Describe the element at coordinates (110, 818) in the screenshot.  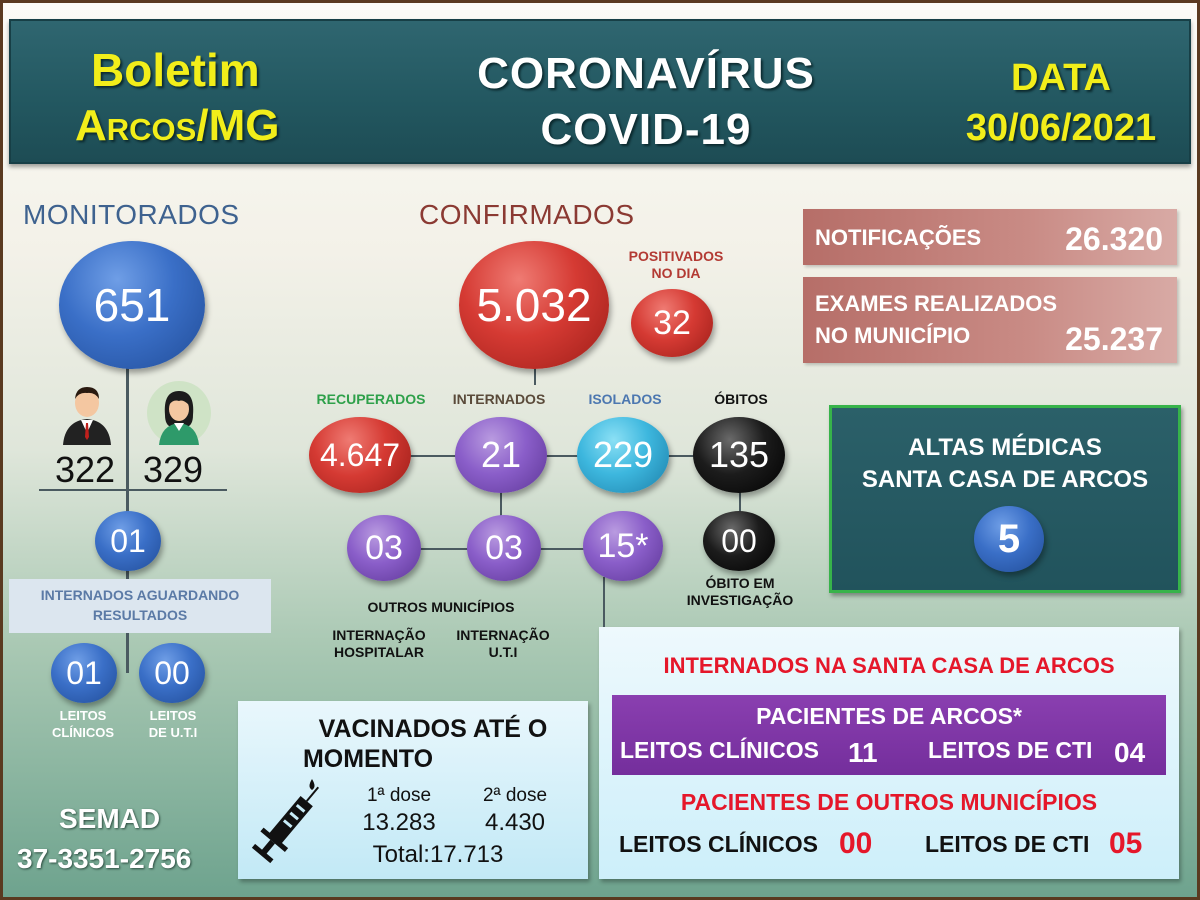
I see `footer-semad: SEMAD` at that location.